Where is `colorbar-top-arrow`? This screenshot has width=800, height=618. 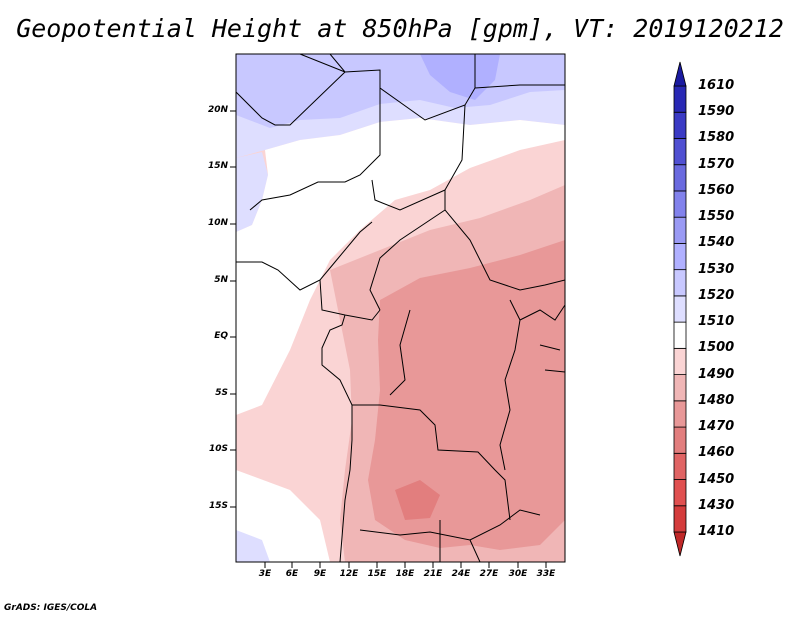
colorbar-top-arrow is located at coordinates (680, 74).